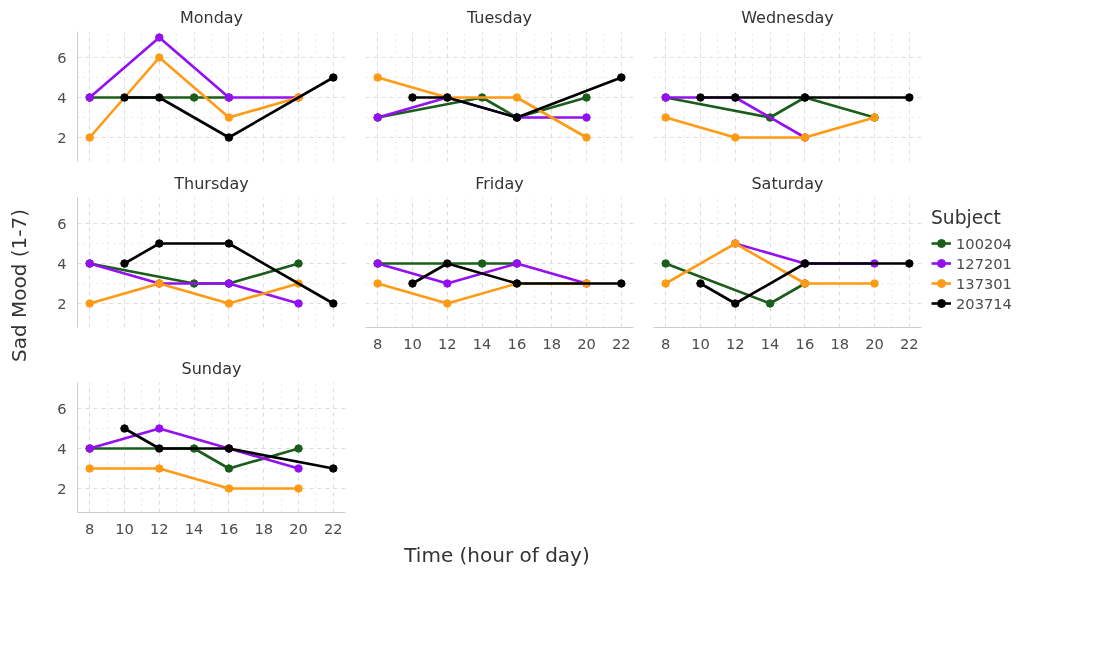 The height and width of the screenshot is (648, 1096). Describe the element at coordinates (499, 183) in the screenshot. I see `chart-title: Friday` at that location.